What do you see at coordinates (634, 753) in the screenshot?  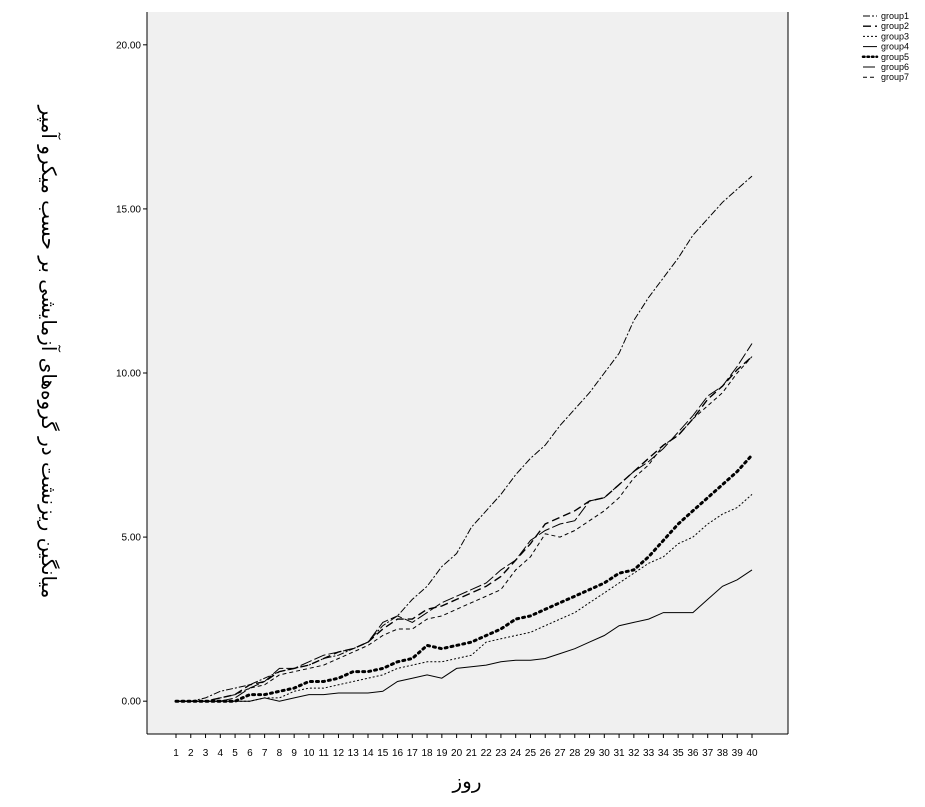 I see `x-tick-label: 32` at bounding box center [634, 753].